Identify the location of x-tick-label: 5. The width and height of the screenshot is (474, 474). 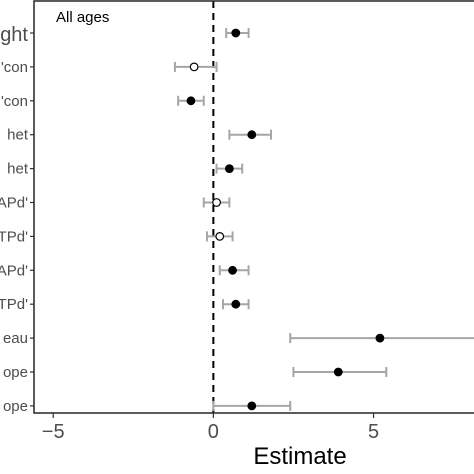
(373, 432).